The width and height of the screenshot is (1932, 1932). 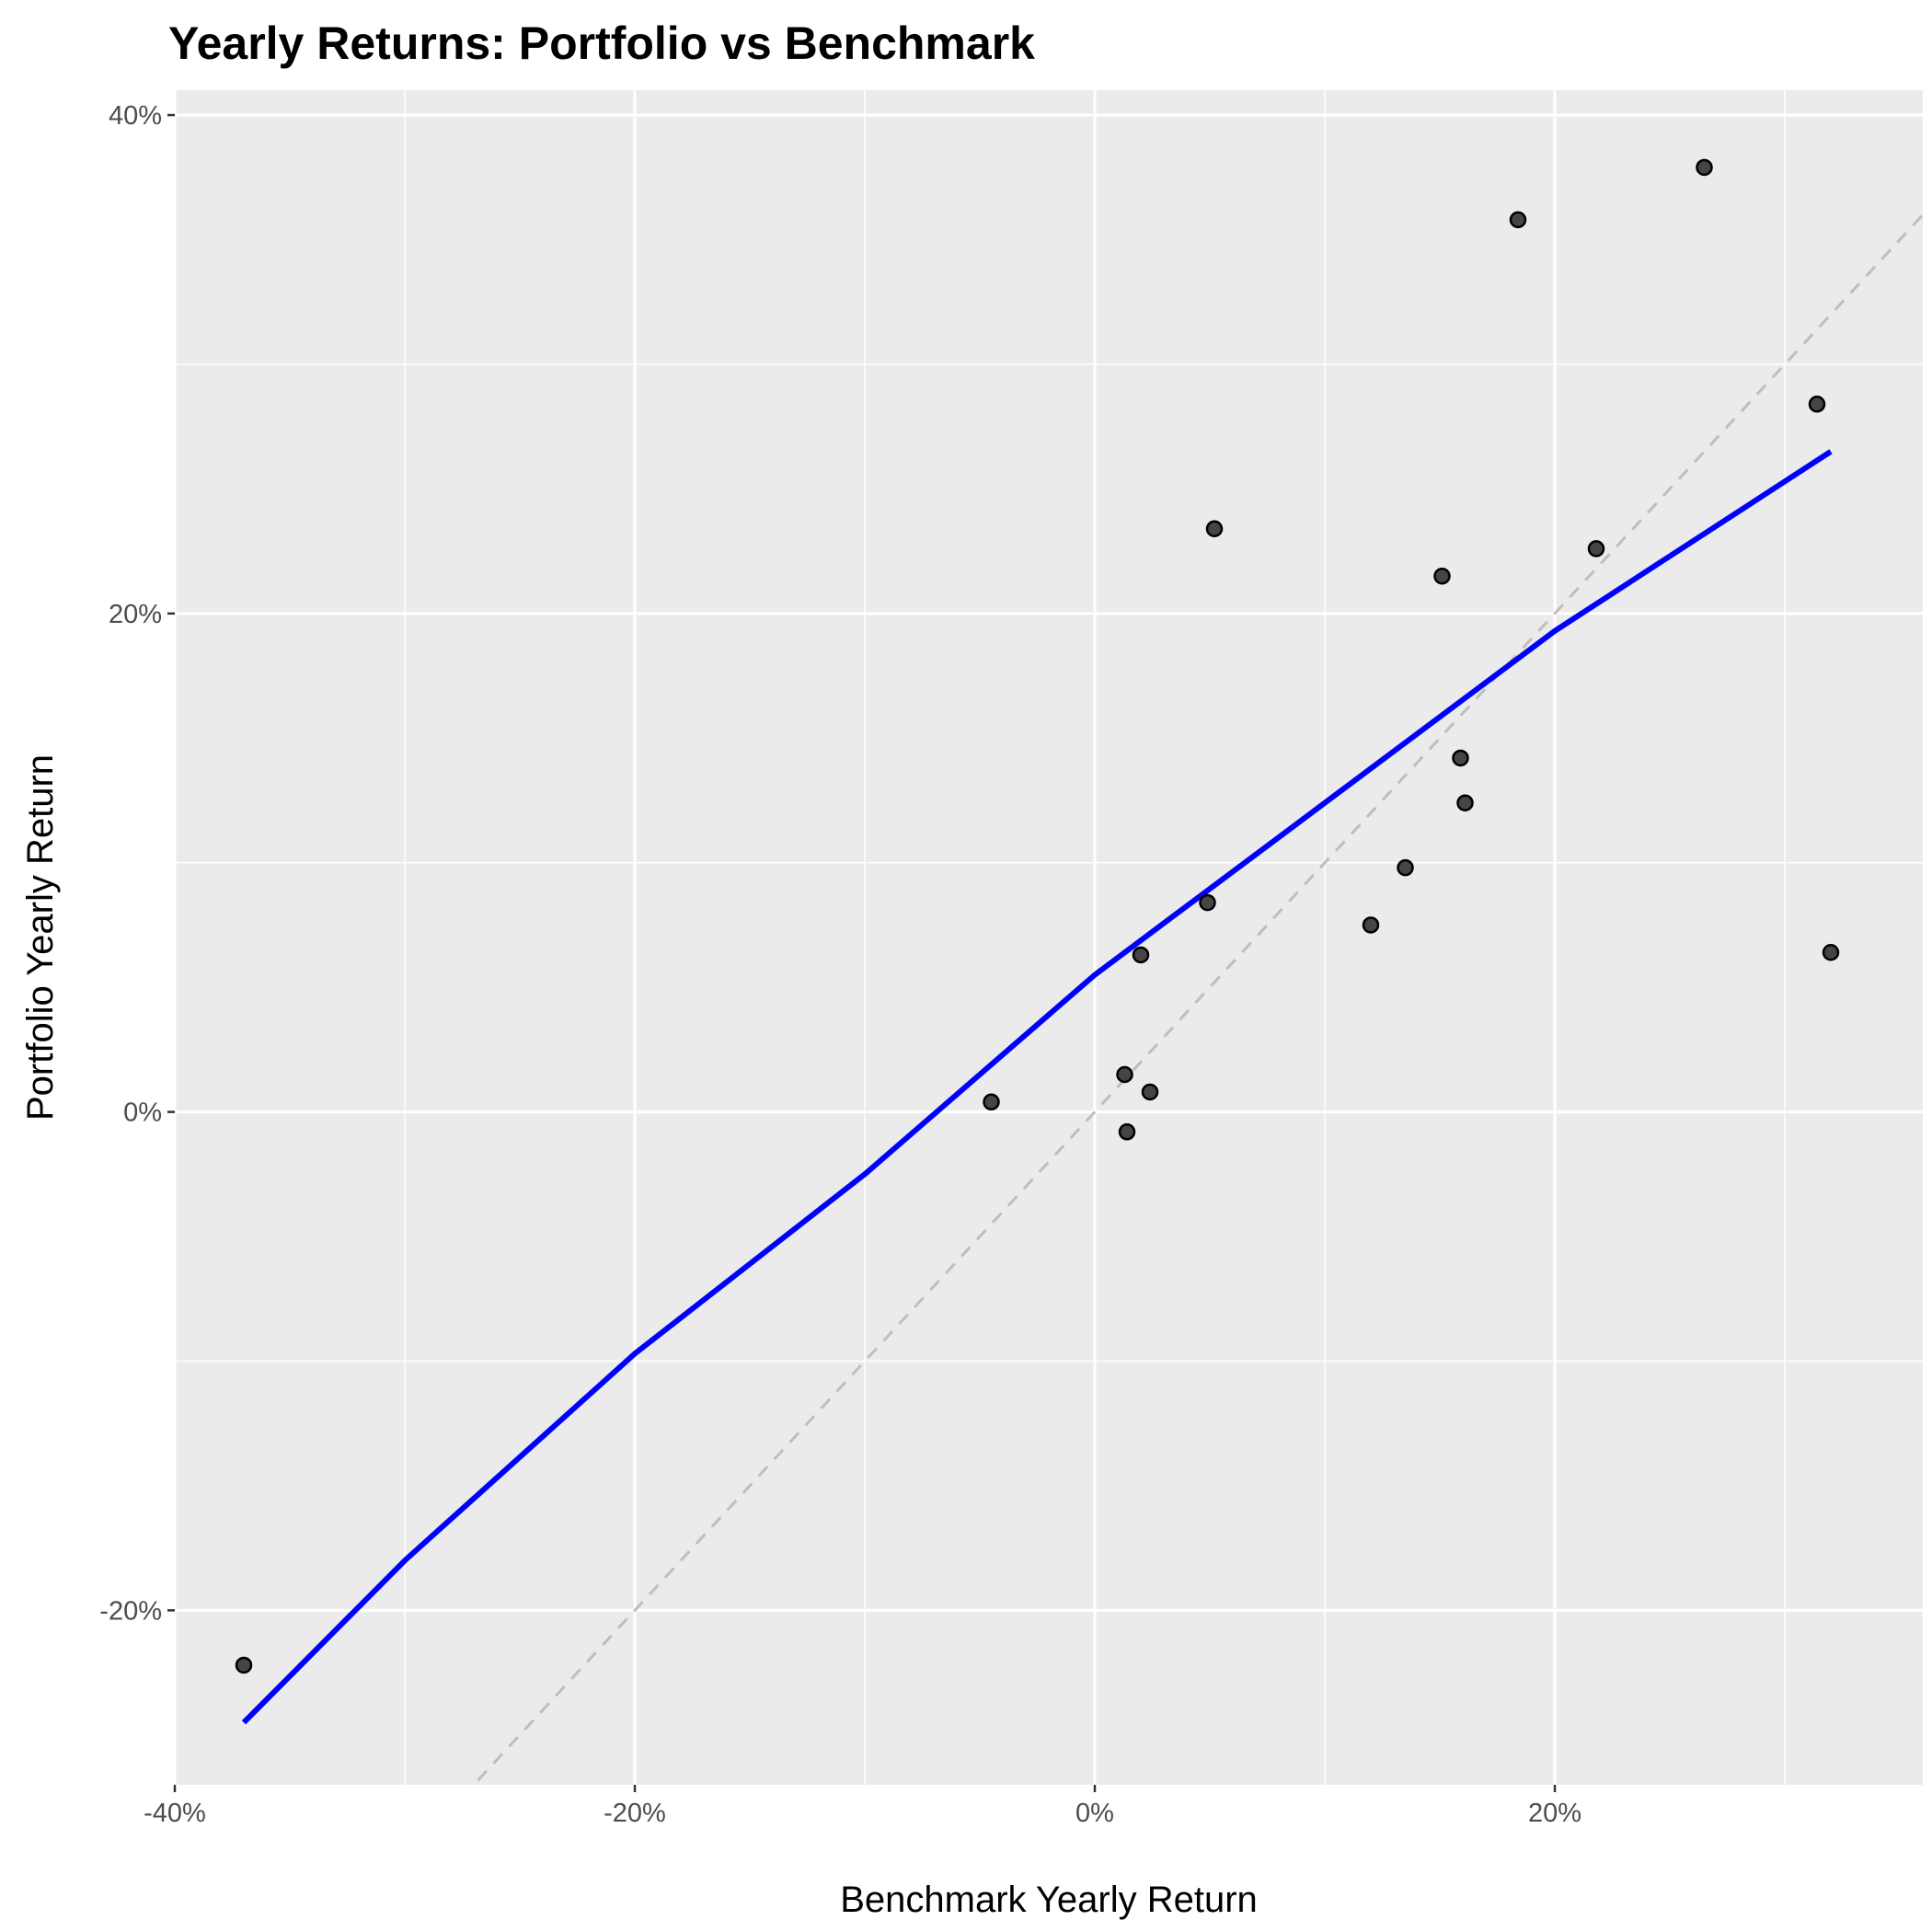 What do you see at coordinates (1094, 1813) in the screenshot?
I see `x-tick-label: 0%` at bounding box center [1094, 1813].